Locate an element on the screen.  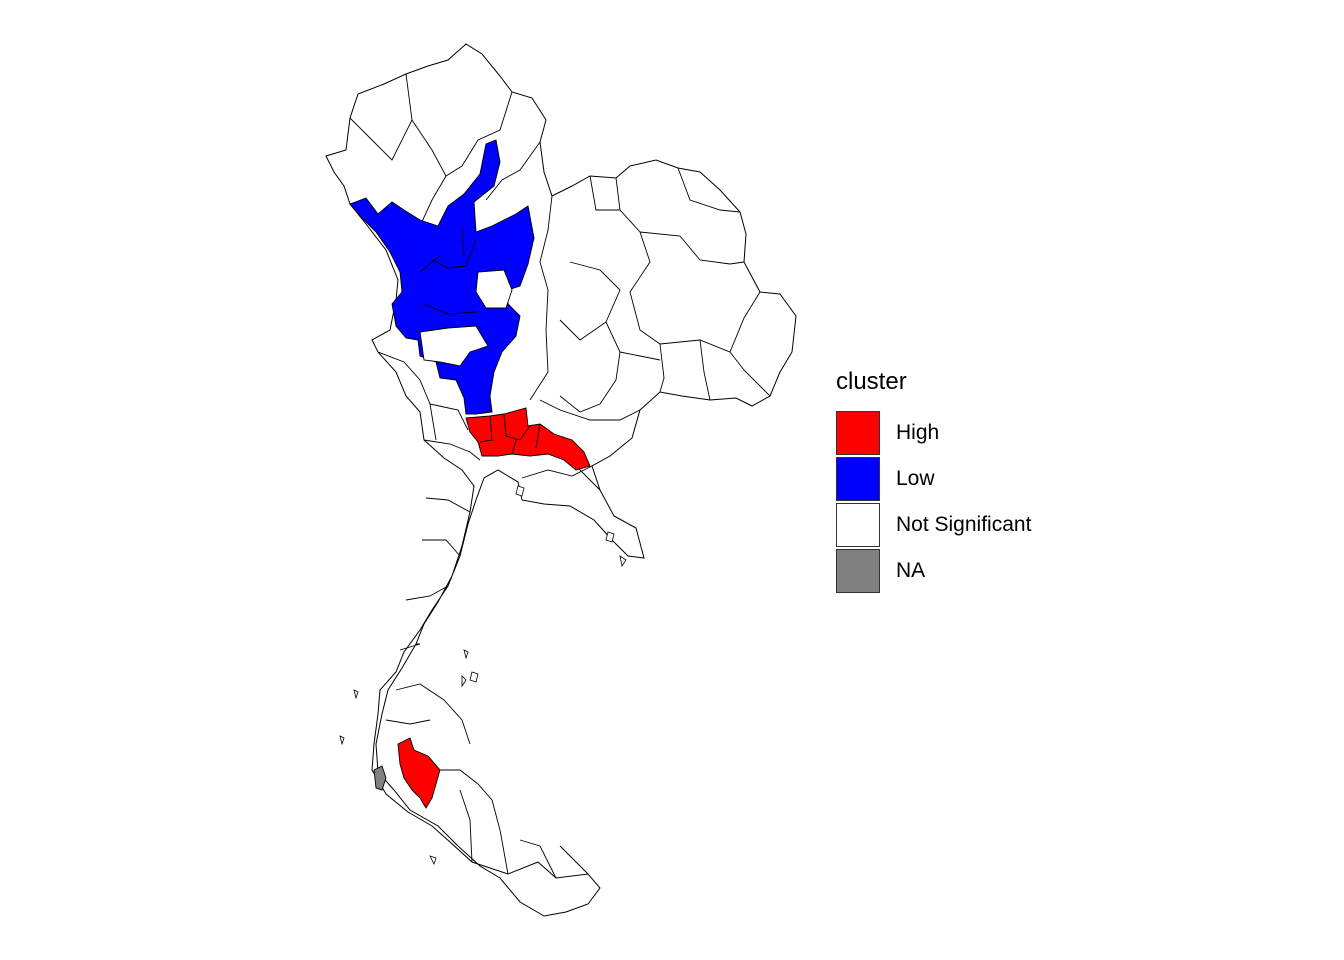
legend-item-low: Low is located at coordinates (933, 479).